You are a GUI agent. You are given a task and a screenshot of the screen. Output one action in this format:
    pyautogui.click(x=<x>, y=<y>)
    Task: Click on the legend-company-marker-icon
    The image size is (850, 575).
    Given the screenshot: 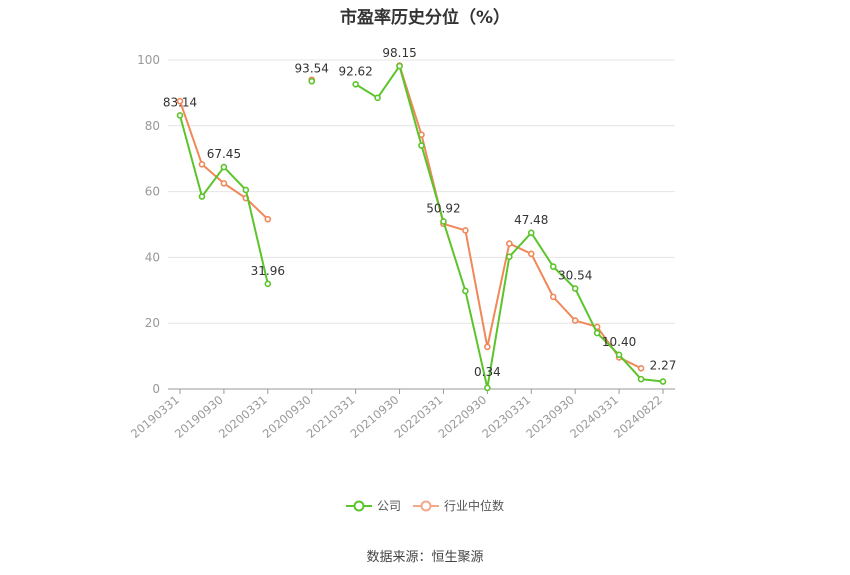 What is the action you would take?
    pyautogui.click(x=358, y=505)
    